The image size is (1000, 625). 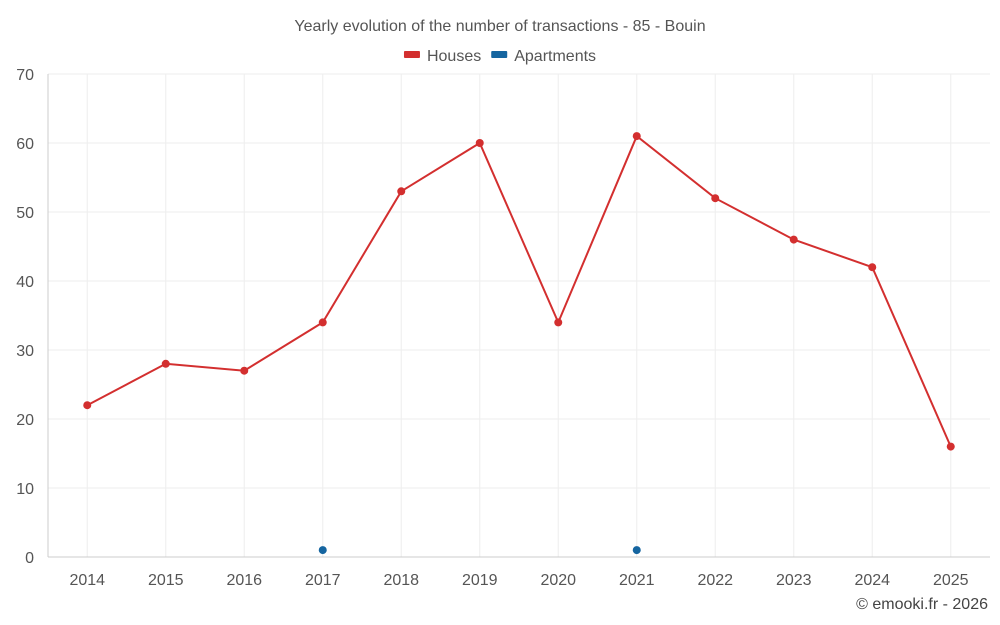 What do you see at coordinates (244, 580) in the screenshot?
I see `x-tick-label: 2016` at bounding box center [244, 580].